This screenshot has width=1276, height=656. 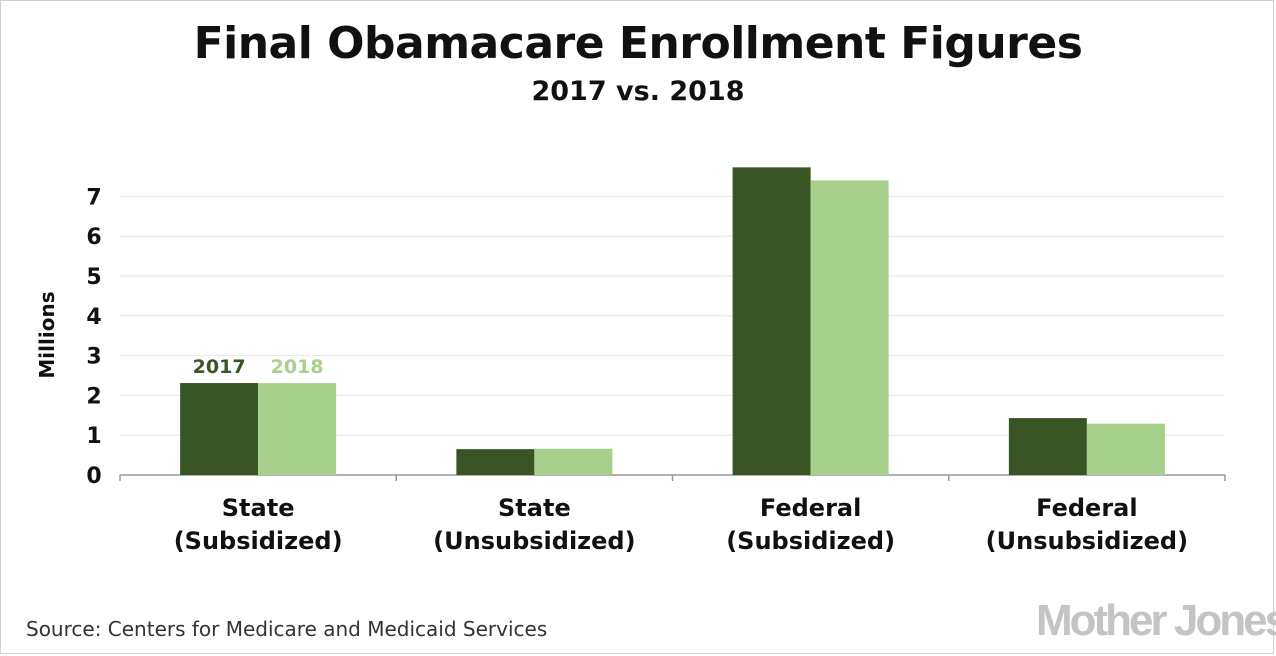 I want to click on publisher-logo: Mother Jones, so click(x=1156, y=620).